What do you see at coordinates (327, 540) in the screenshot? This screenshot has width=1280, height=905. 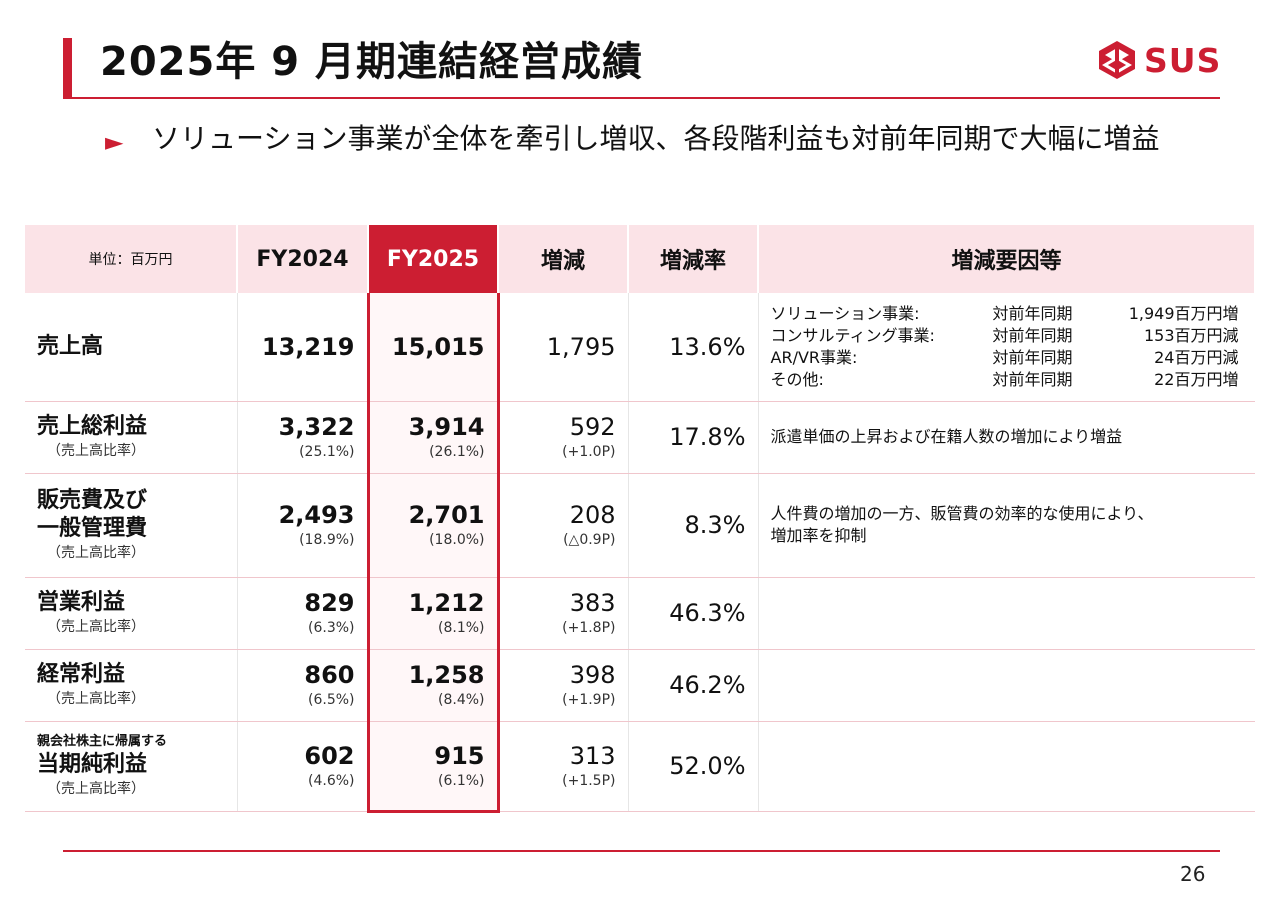 I see `fy2024-cell-ratio: (18.9%)` at bounding box center [327, 540].